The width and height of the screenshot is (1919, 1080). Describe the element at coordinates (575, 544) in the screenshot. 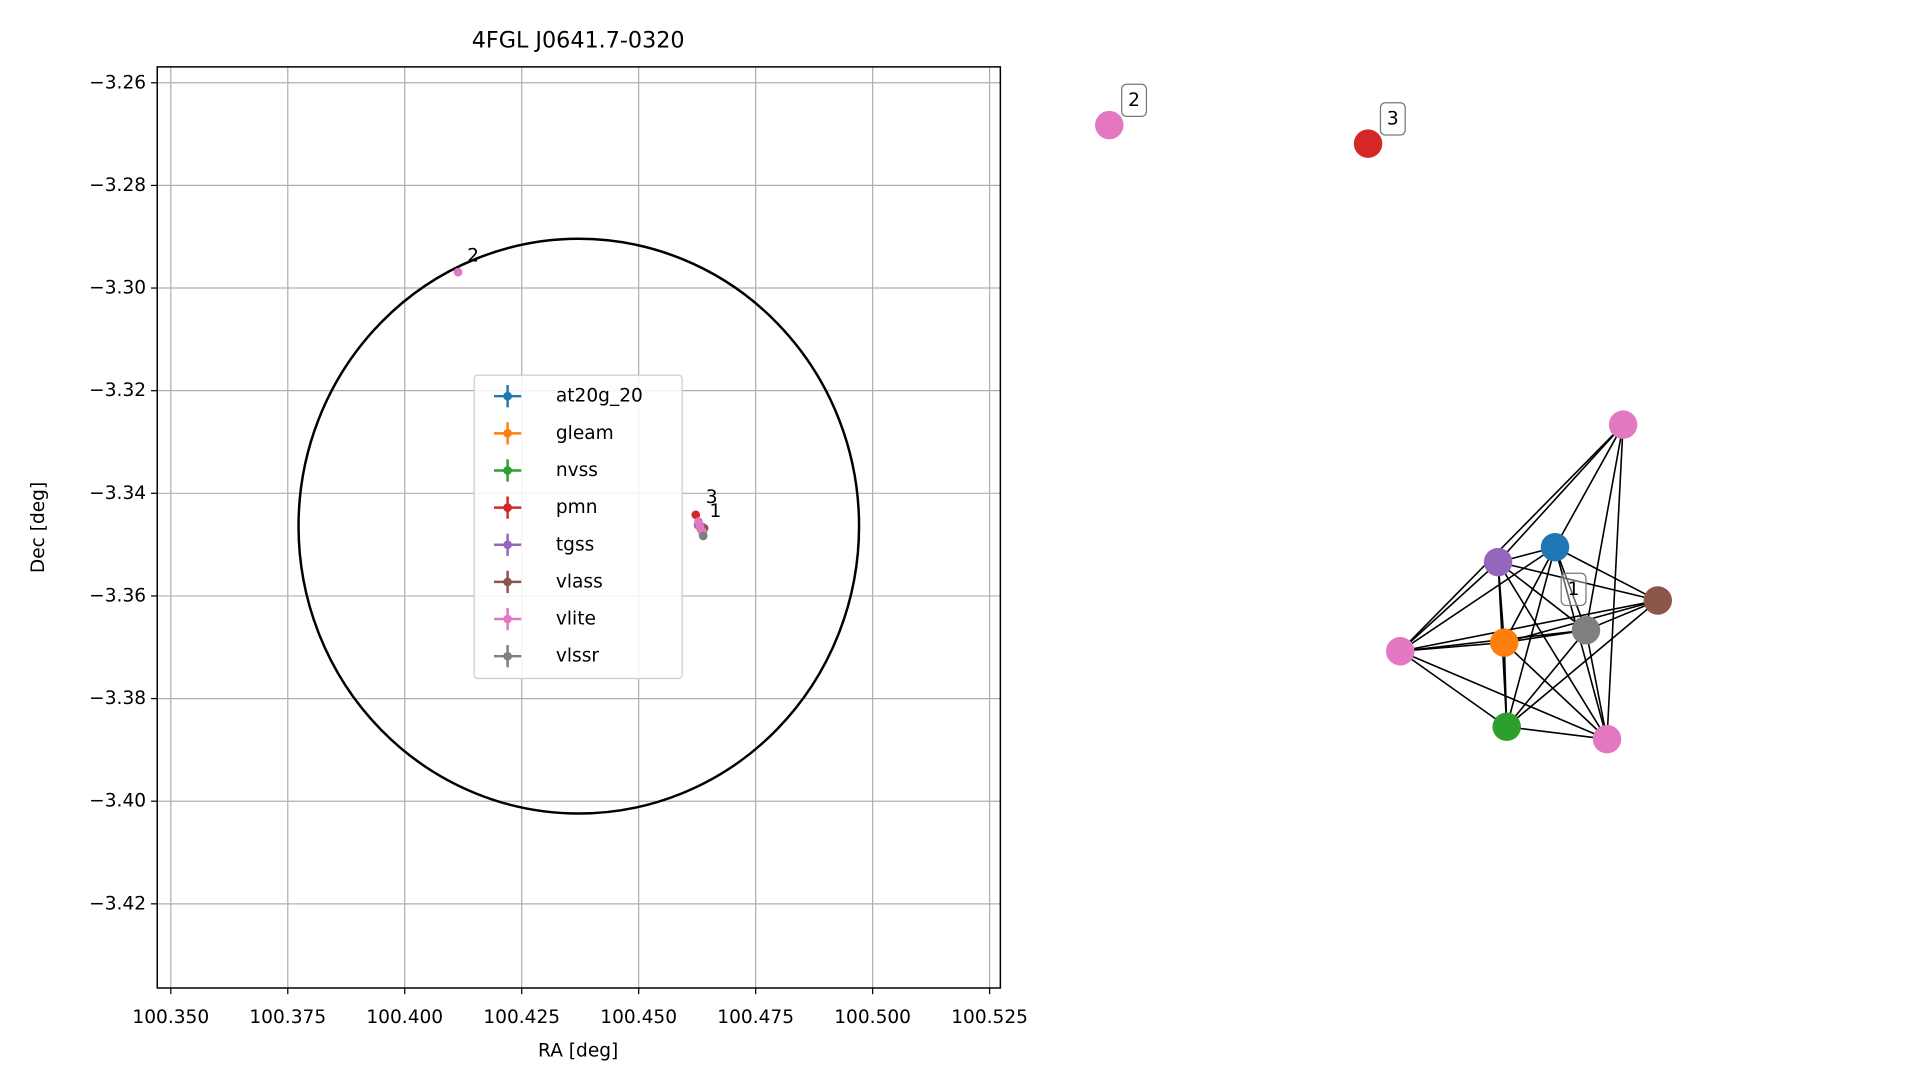

I see `legend-label: tgss` at that location.